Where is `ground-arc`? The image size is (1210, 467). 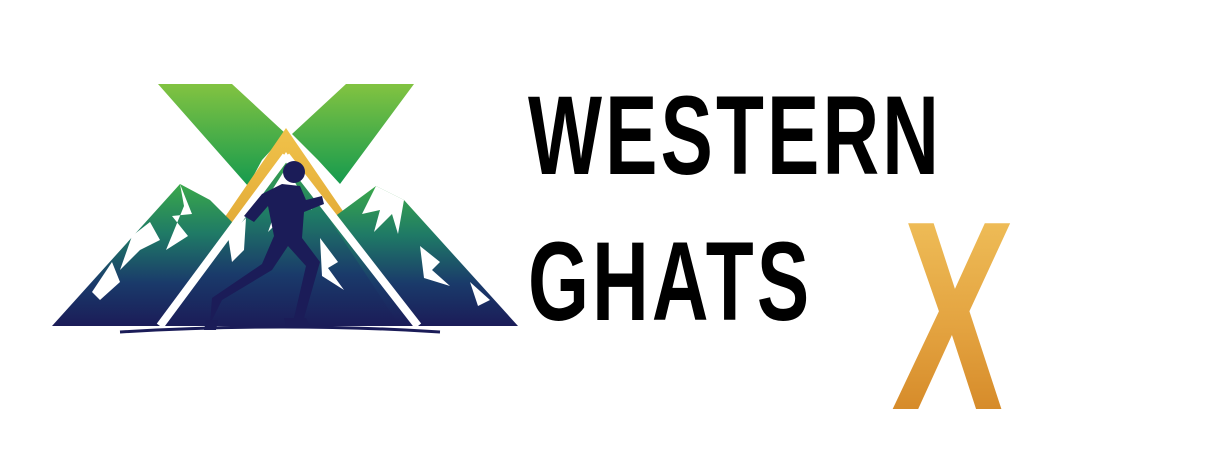
ground-arc is located at coordinates (280, 329).